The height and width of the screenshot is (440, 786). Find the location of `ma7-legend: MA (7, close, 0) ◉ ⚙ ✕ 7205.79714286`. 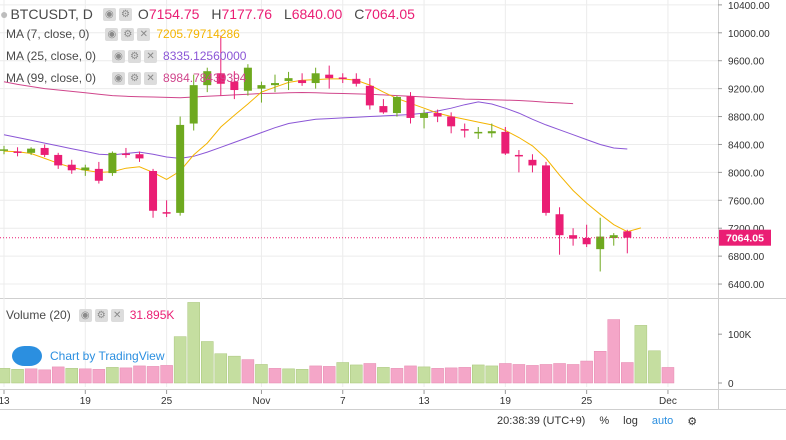

ma7-legend: MA (7, close, 0) ◉ ⚙ ✕ 7205.79714286 is located at coordinates (123, 34).